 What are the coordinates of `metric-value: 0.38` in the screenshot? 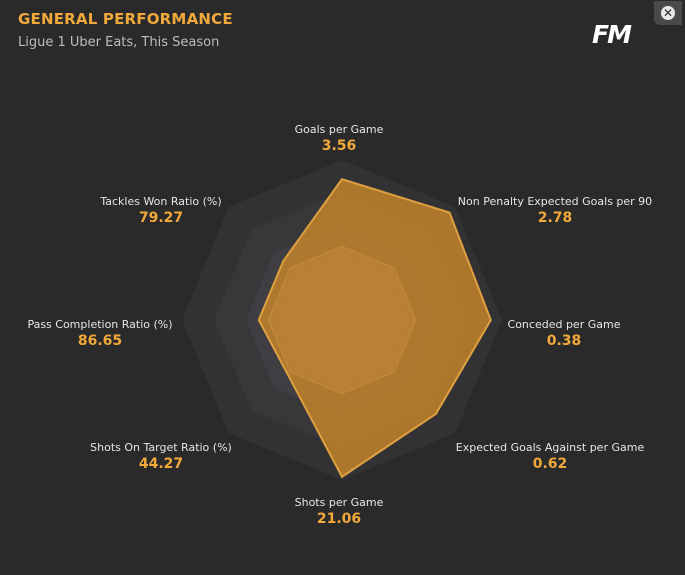 It's located at (564, 341).